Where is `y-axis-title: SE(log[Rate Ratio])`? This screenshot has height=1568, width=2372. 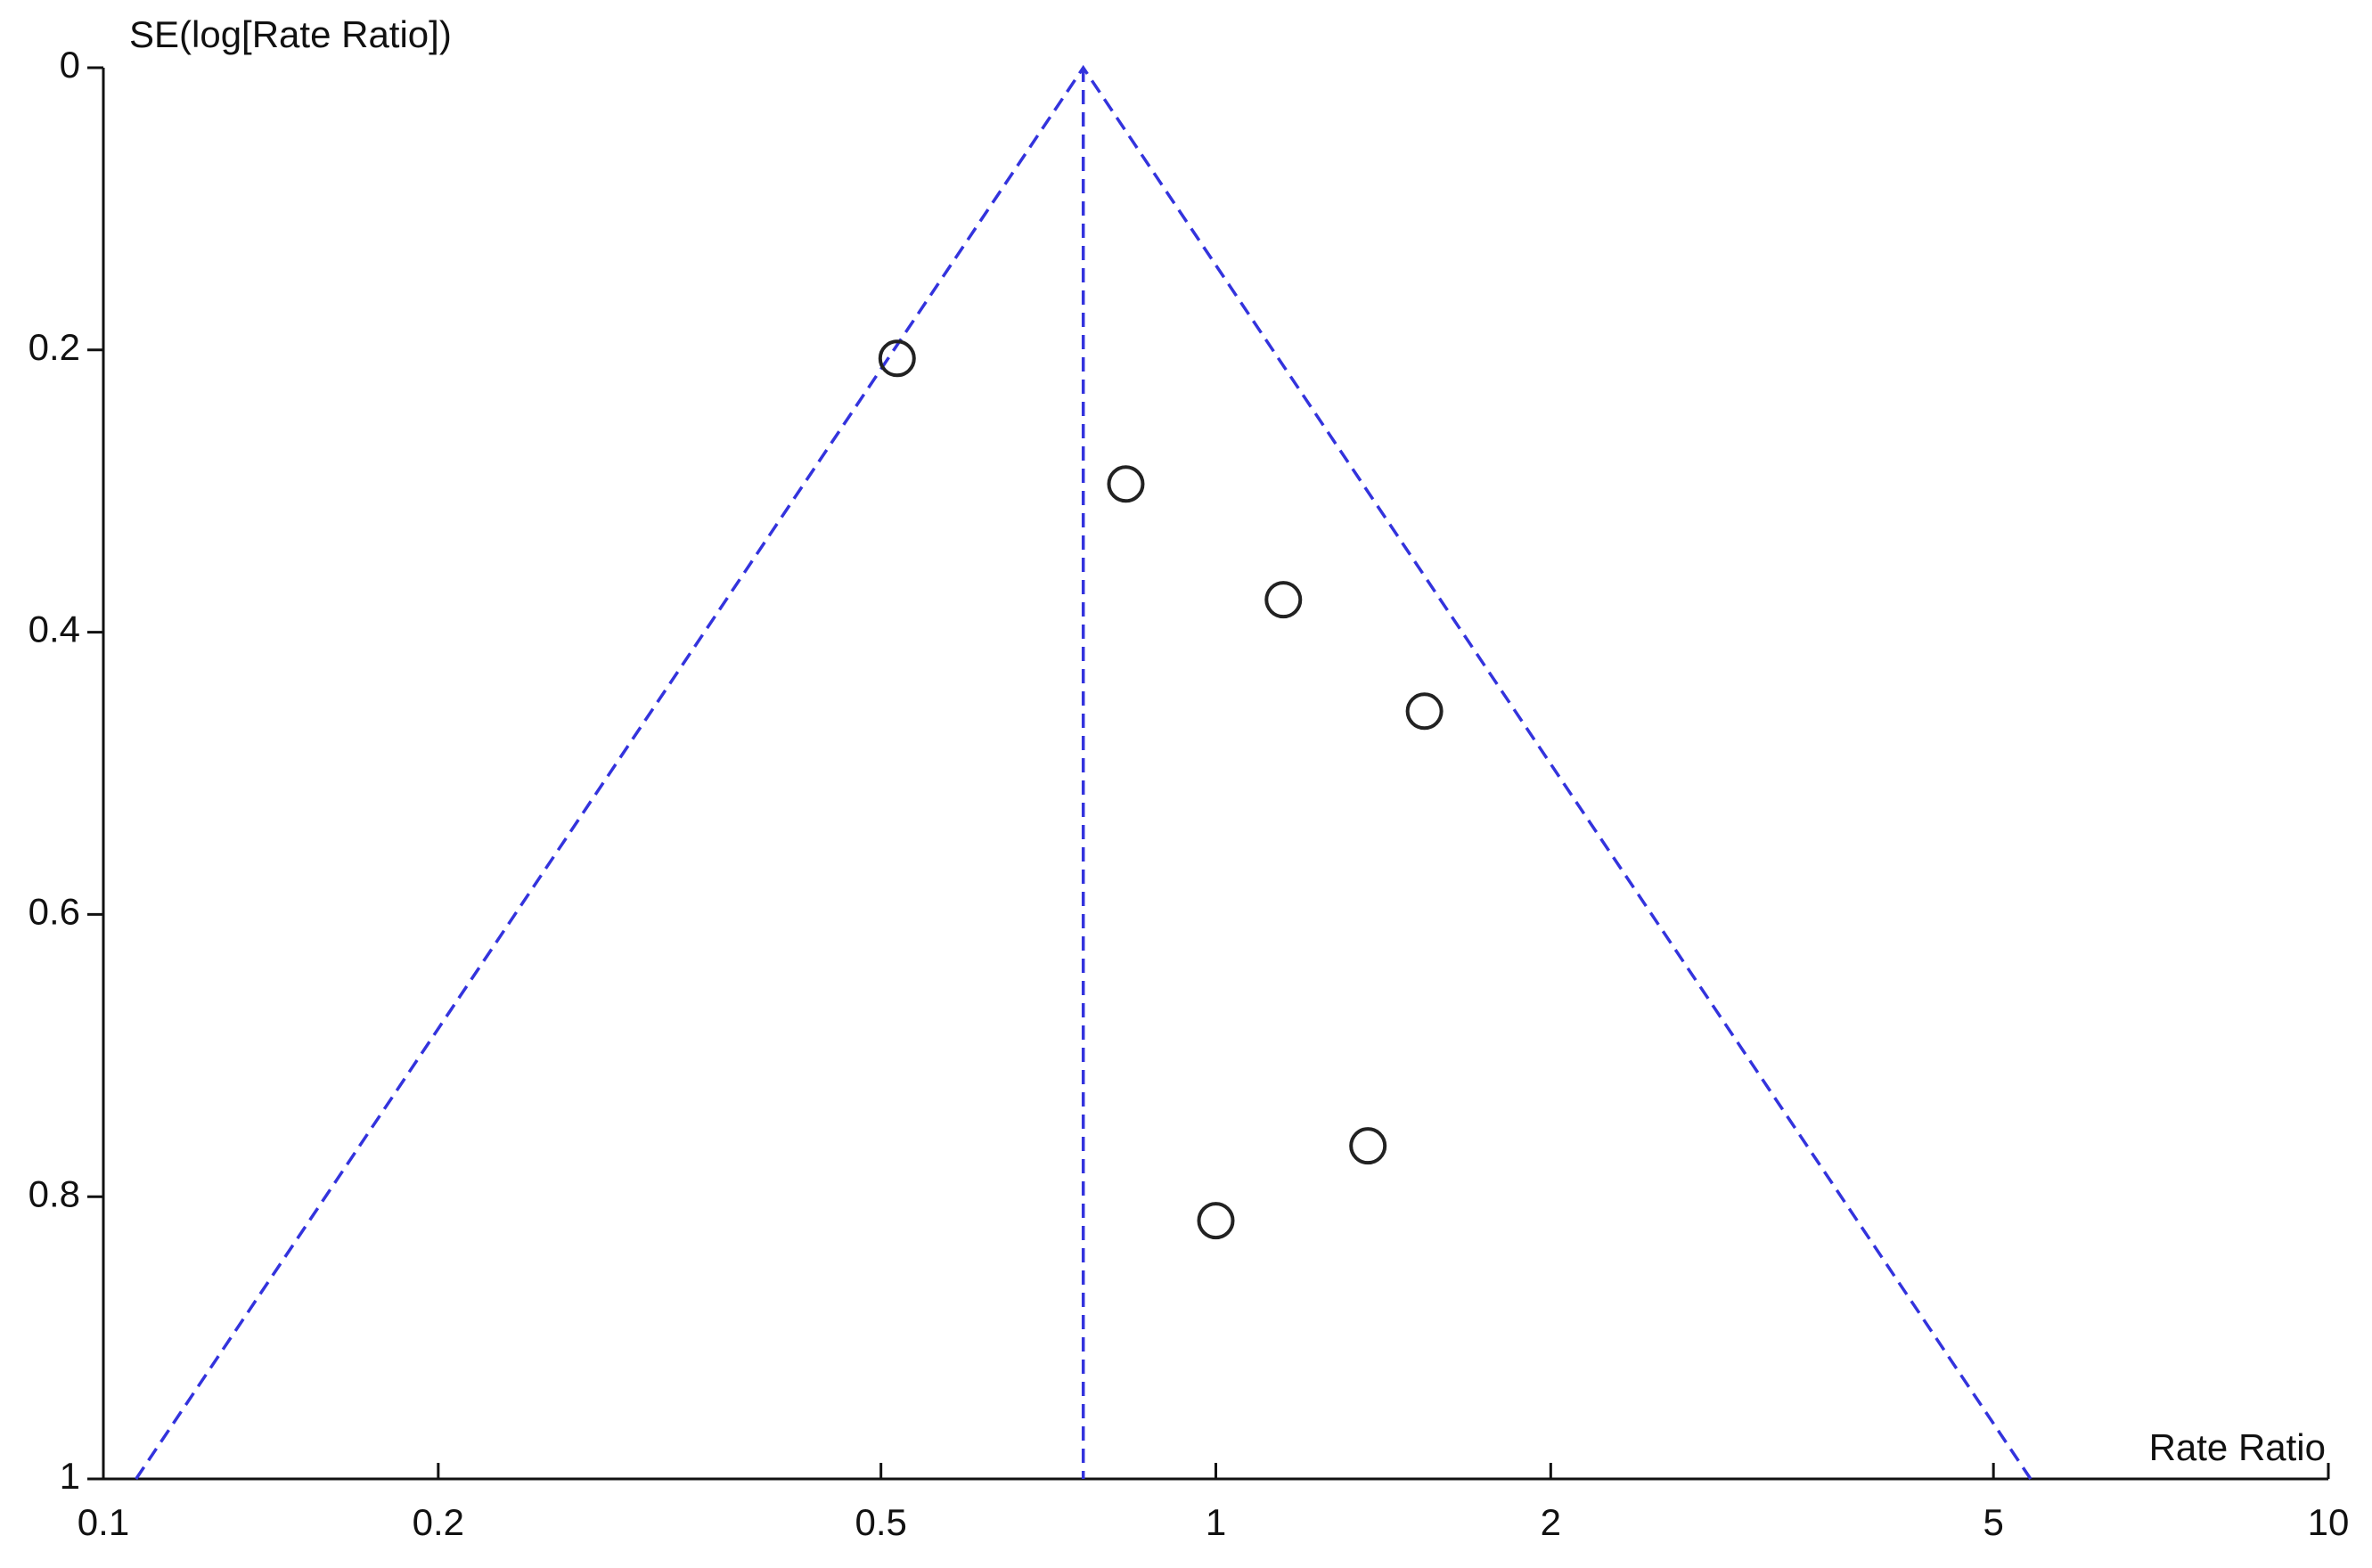
y-axis-title: SE(log[Rate Ratio]) is located at coordinates (290, 34).